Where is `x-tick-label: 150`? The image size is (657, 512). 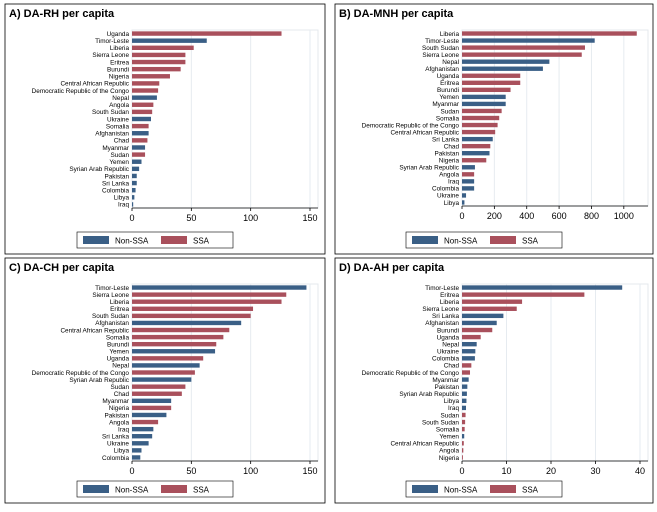
x-tick-label: 150 is located at coordinates (309, 471).